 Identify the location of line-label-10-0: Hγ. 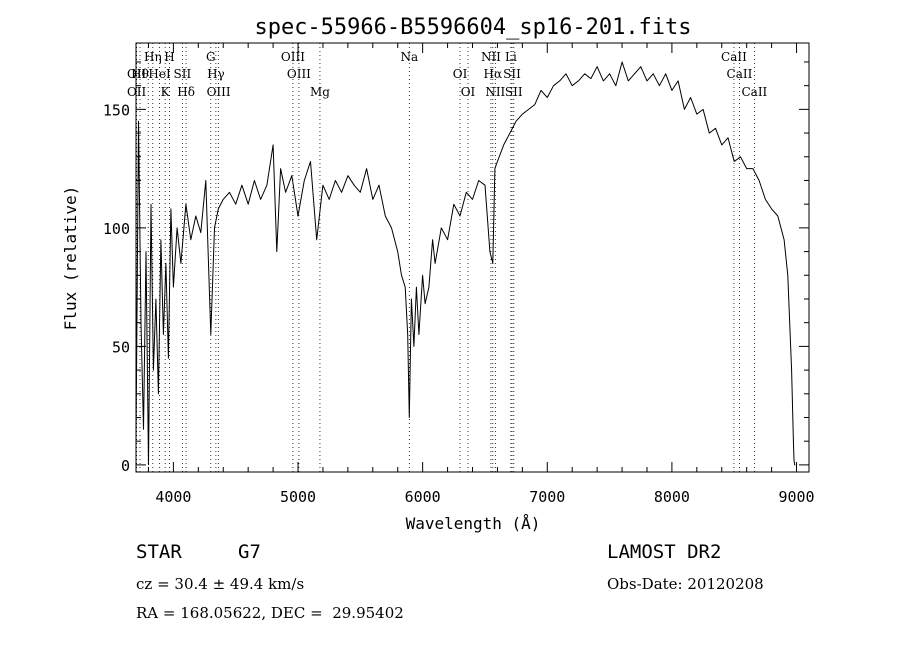
(216, 74).